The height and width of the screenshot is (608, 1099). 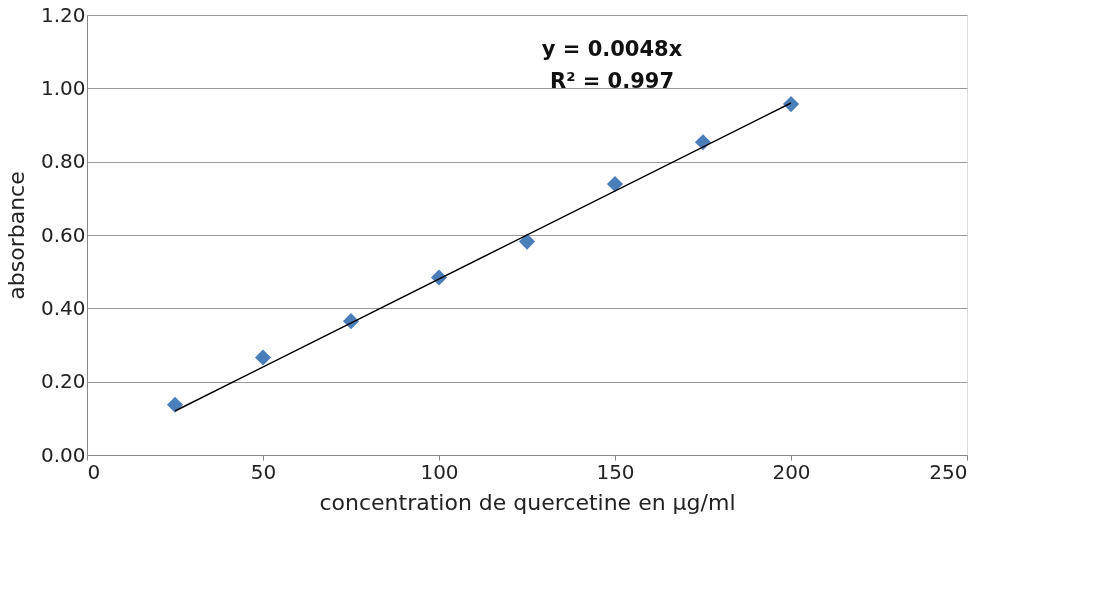 I want to click on y-tick-label: 1.00, so click(x=63, y=87).